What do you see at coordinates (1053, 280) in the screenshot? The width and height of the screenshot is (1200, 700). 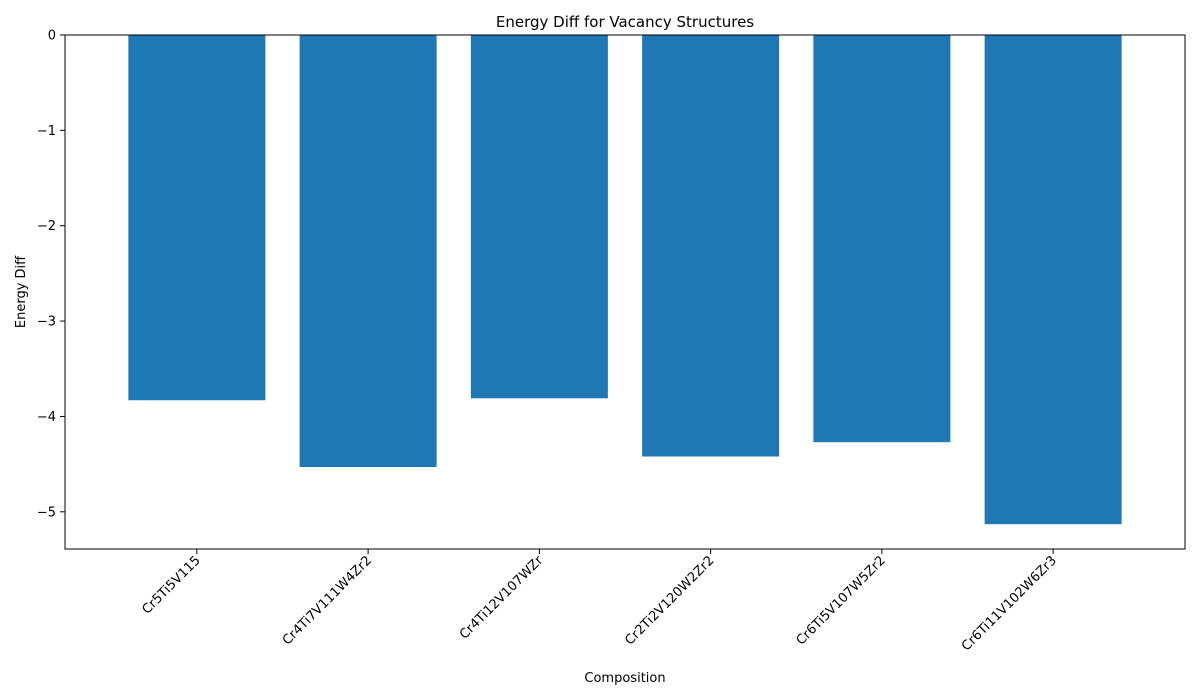 I see `bar-Cr6Ti11V102W6Zr3` at bounding box center [1053, 280].